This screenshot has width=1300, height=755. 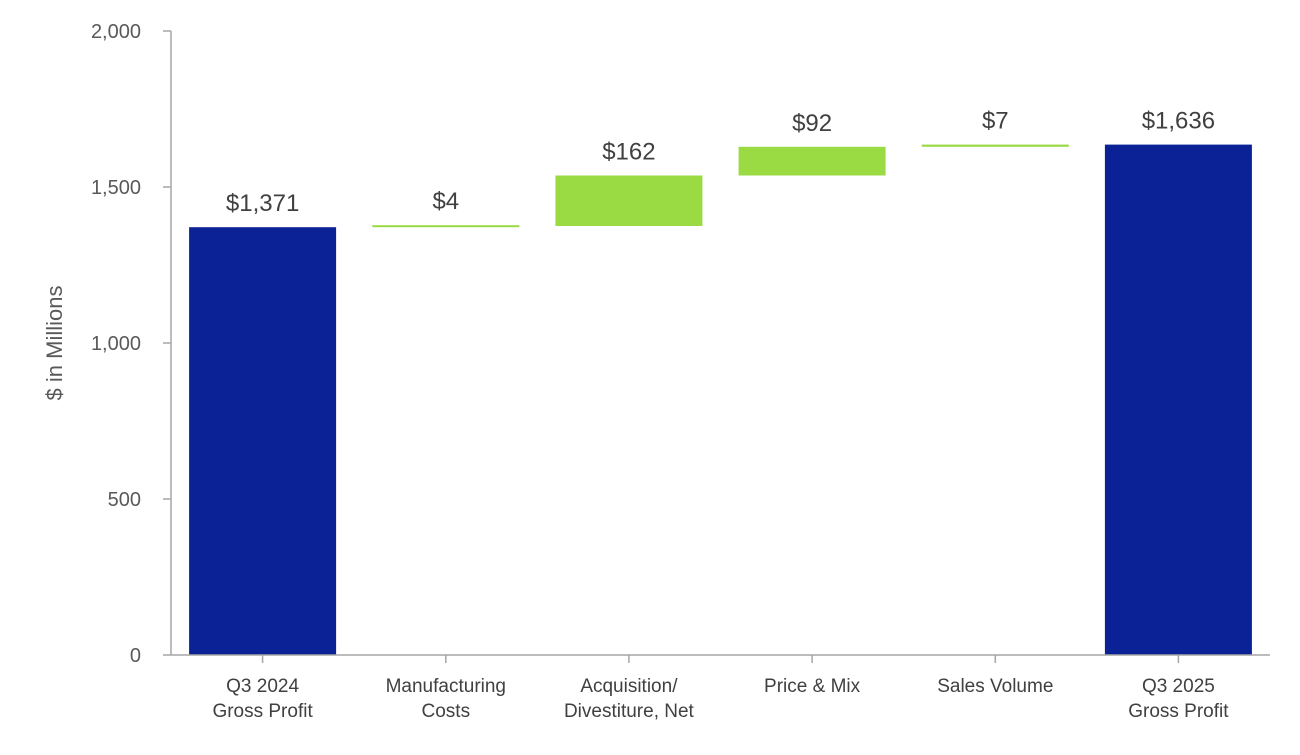 I want to click on y-tick-label: 500, so click(x=124, y=500).